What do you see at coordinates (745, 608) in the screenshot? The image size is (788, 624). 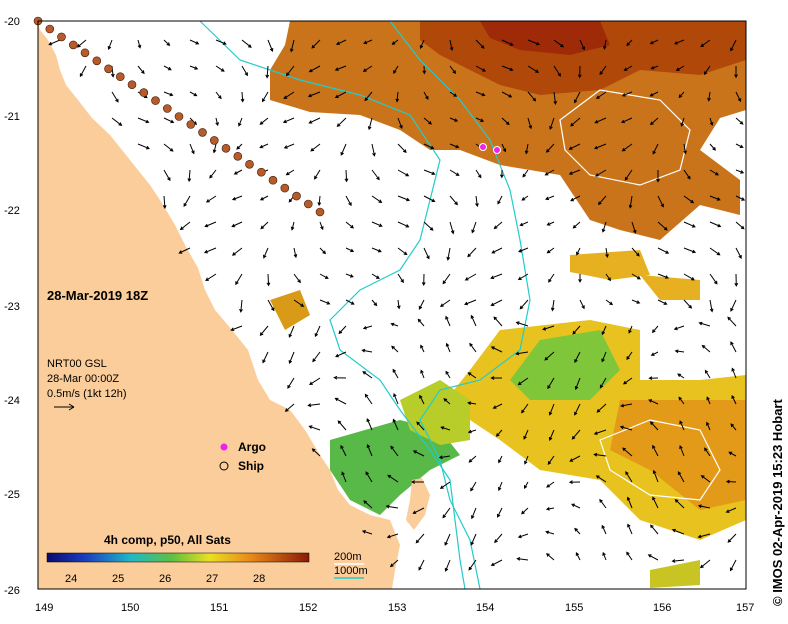 I see `lon-tick: 157` at bounding box center [745, 608].